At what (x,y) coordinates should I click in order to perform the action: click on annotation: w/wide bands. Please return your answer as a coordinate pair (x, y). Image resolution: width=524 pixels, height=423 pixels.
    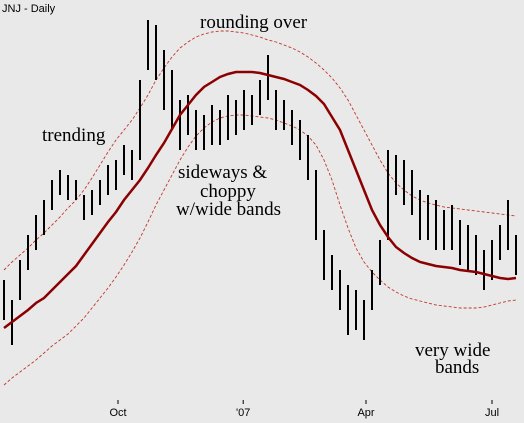
    Looking at the image, I should click on (228, 209).